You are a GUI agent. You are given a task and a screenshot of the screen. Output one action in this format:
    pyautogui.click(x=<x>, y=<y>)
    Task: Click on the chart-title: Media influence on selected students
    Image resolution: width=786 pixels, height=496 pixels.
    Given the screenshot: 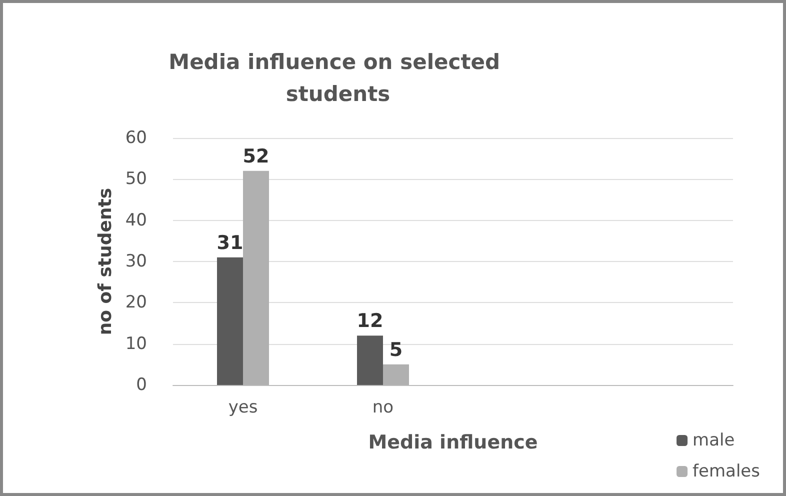 What is the action you would take?
    pyautogui.click(x=338, y=78)
    